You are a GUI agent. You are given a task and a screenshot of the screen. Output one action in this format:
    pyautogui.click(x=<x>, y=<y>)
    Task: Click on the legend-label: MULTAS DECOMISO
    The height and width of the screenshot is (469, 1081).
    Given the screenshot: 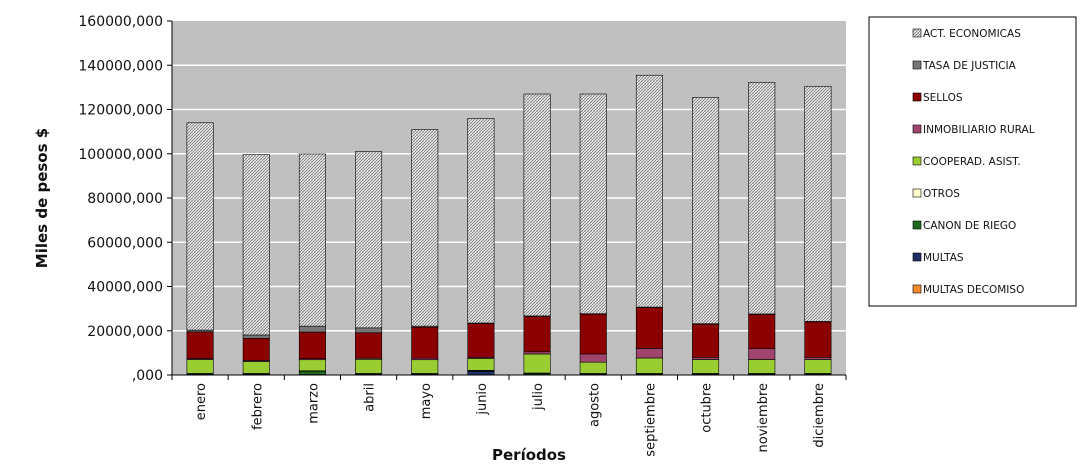 What is the action you would take?
    pyautogui.click(x=973, y=290)
    